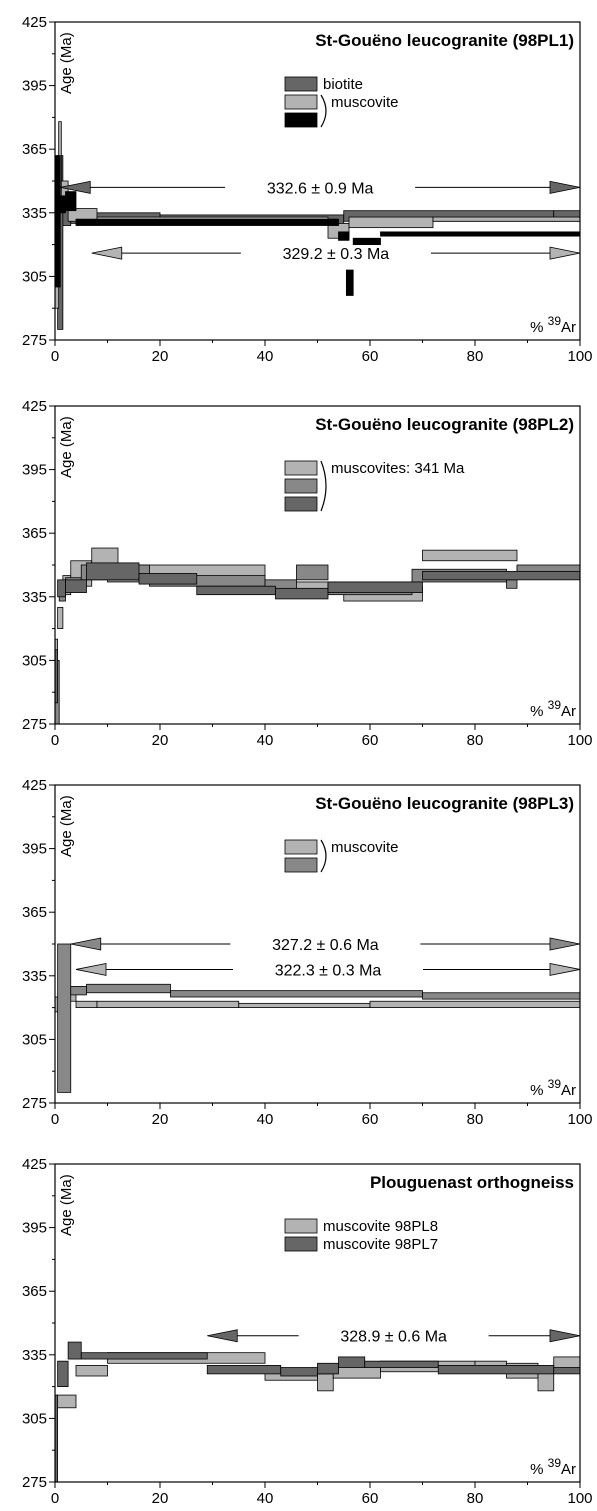 This screenshot has width=597, height=1511. What do you see at coordinates (265, 740) in the screenshot?
I see `x-tick-label: 40` at bounding box center [265, 740].